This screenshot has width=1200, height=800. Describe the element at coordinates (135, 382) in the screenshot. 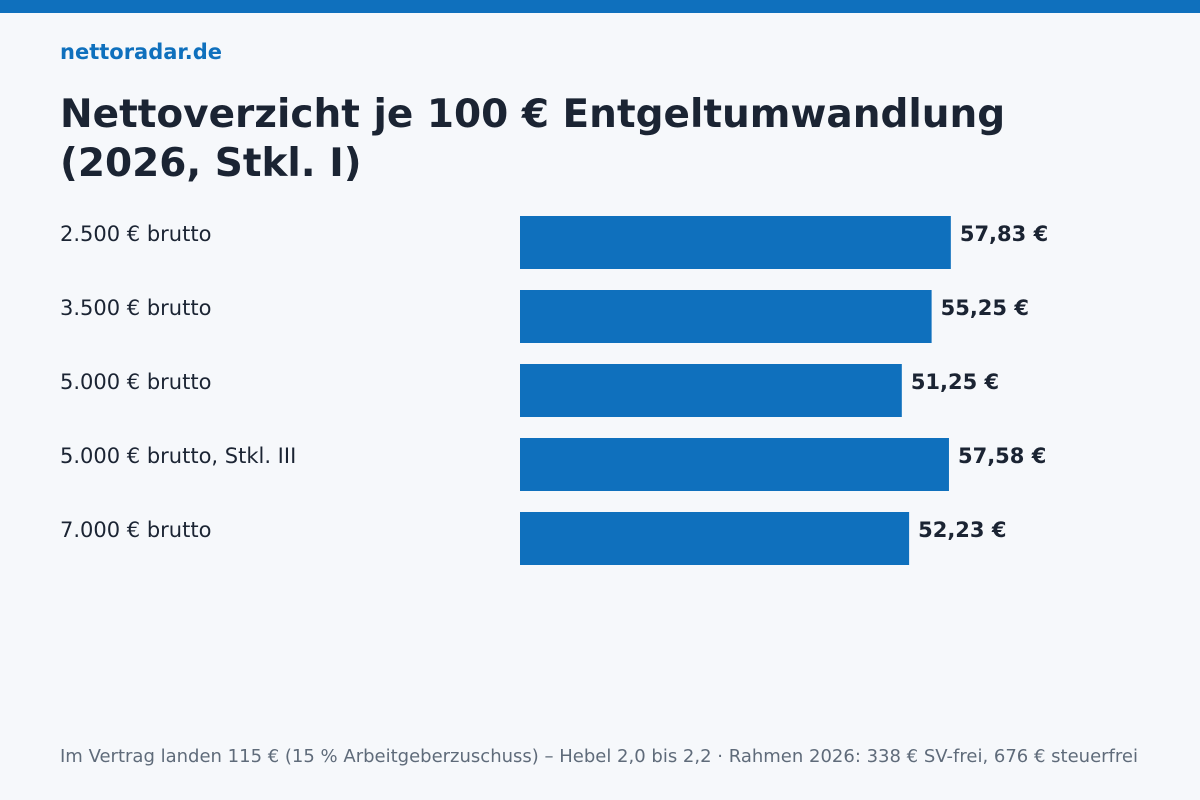

I see `category-label: 5.000 € brutto` at that location.